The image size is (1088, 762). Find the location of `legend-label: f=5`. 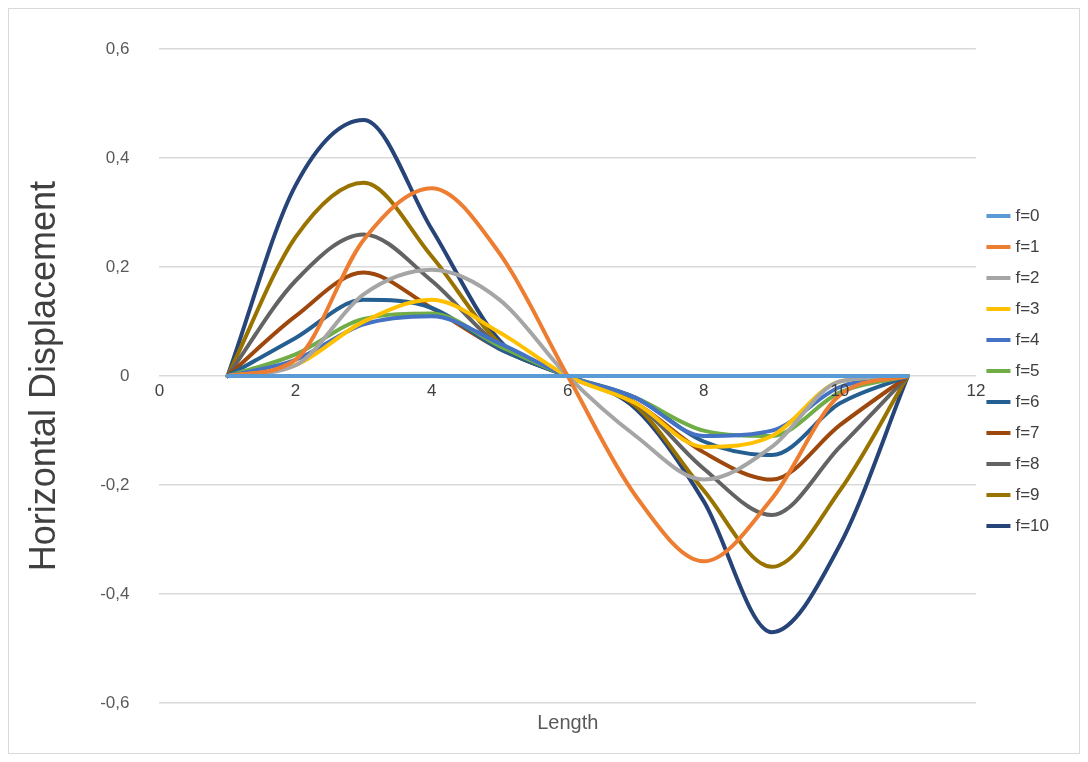

legend-label: f=5 is located at coordinates (1027, 370).